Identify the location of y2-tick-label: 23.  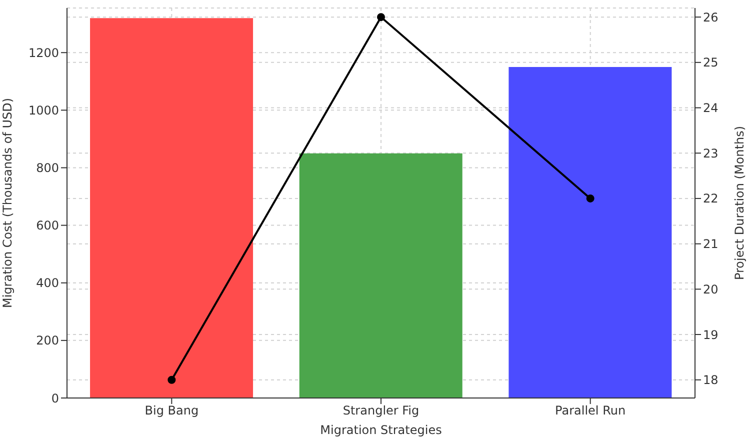
(710, 153).